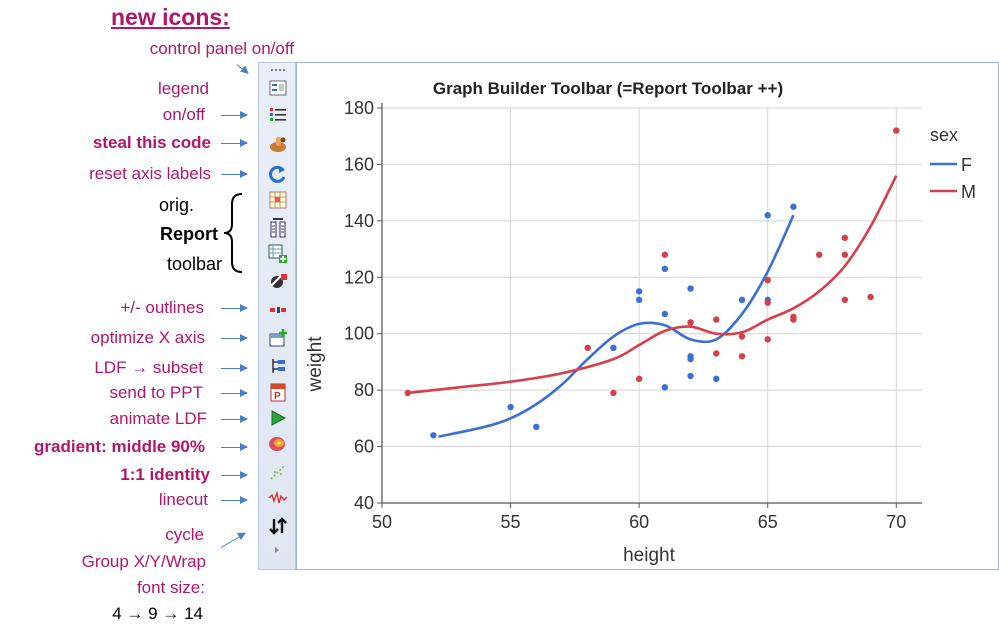 This screenshot has height=629, width=999. What do you see at coordinates (242, 69) in the screenshot?
I see `control-panel-arrow` at bounding box center [242, 69].